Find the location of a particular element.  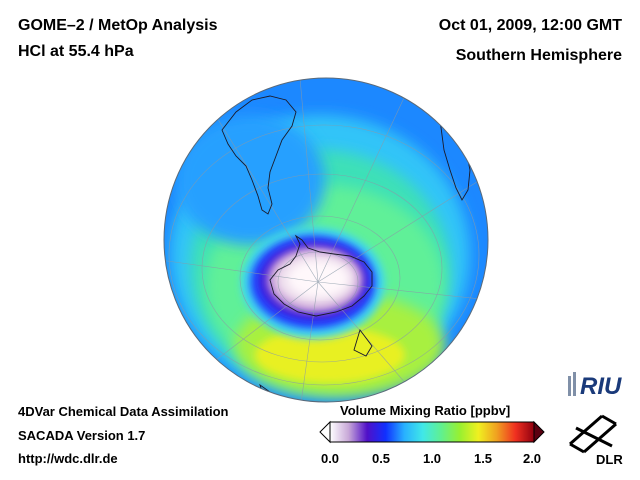

date-label: Oct 01, 2009, 12:00 GMT is located at coordinates (530, 25).